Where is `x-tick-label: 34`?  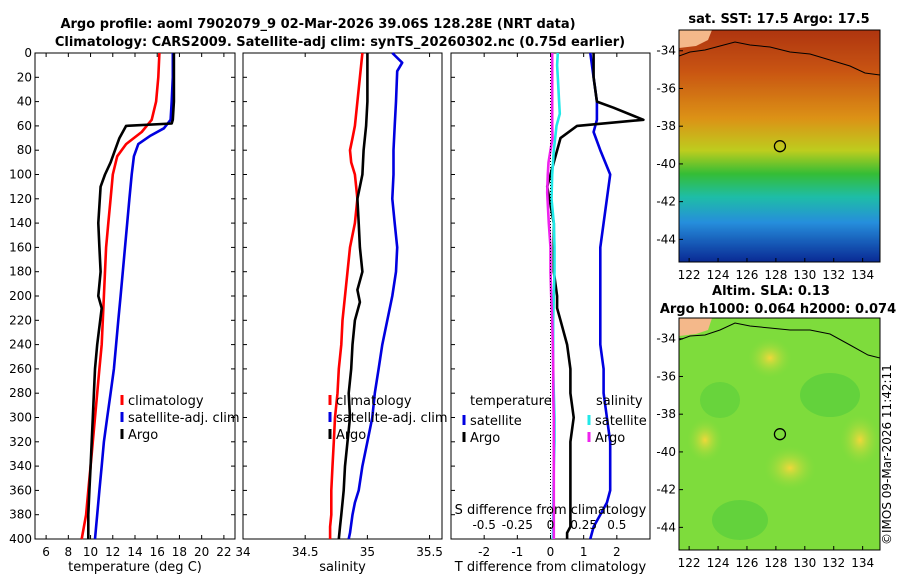 x-tick-label: 34 is located at coordinates (242, 552).